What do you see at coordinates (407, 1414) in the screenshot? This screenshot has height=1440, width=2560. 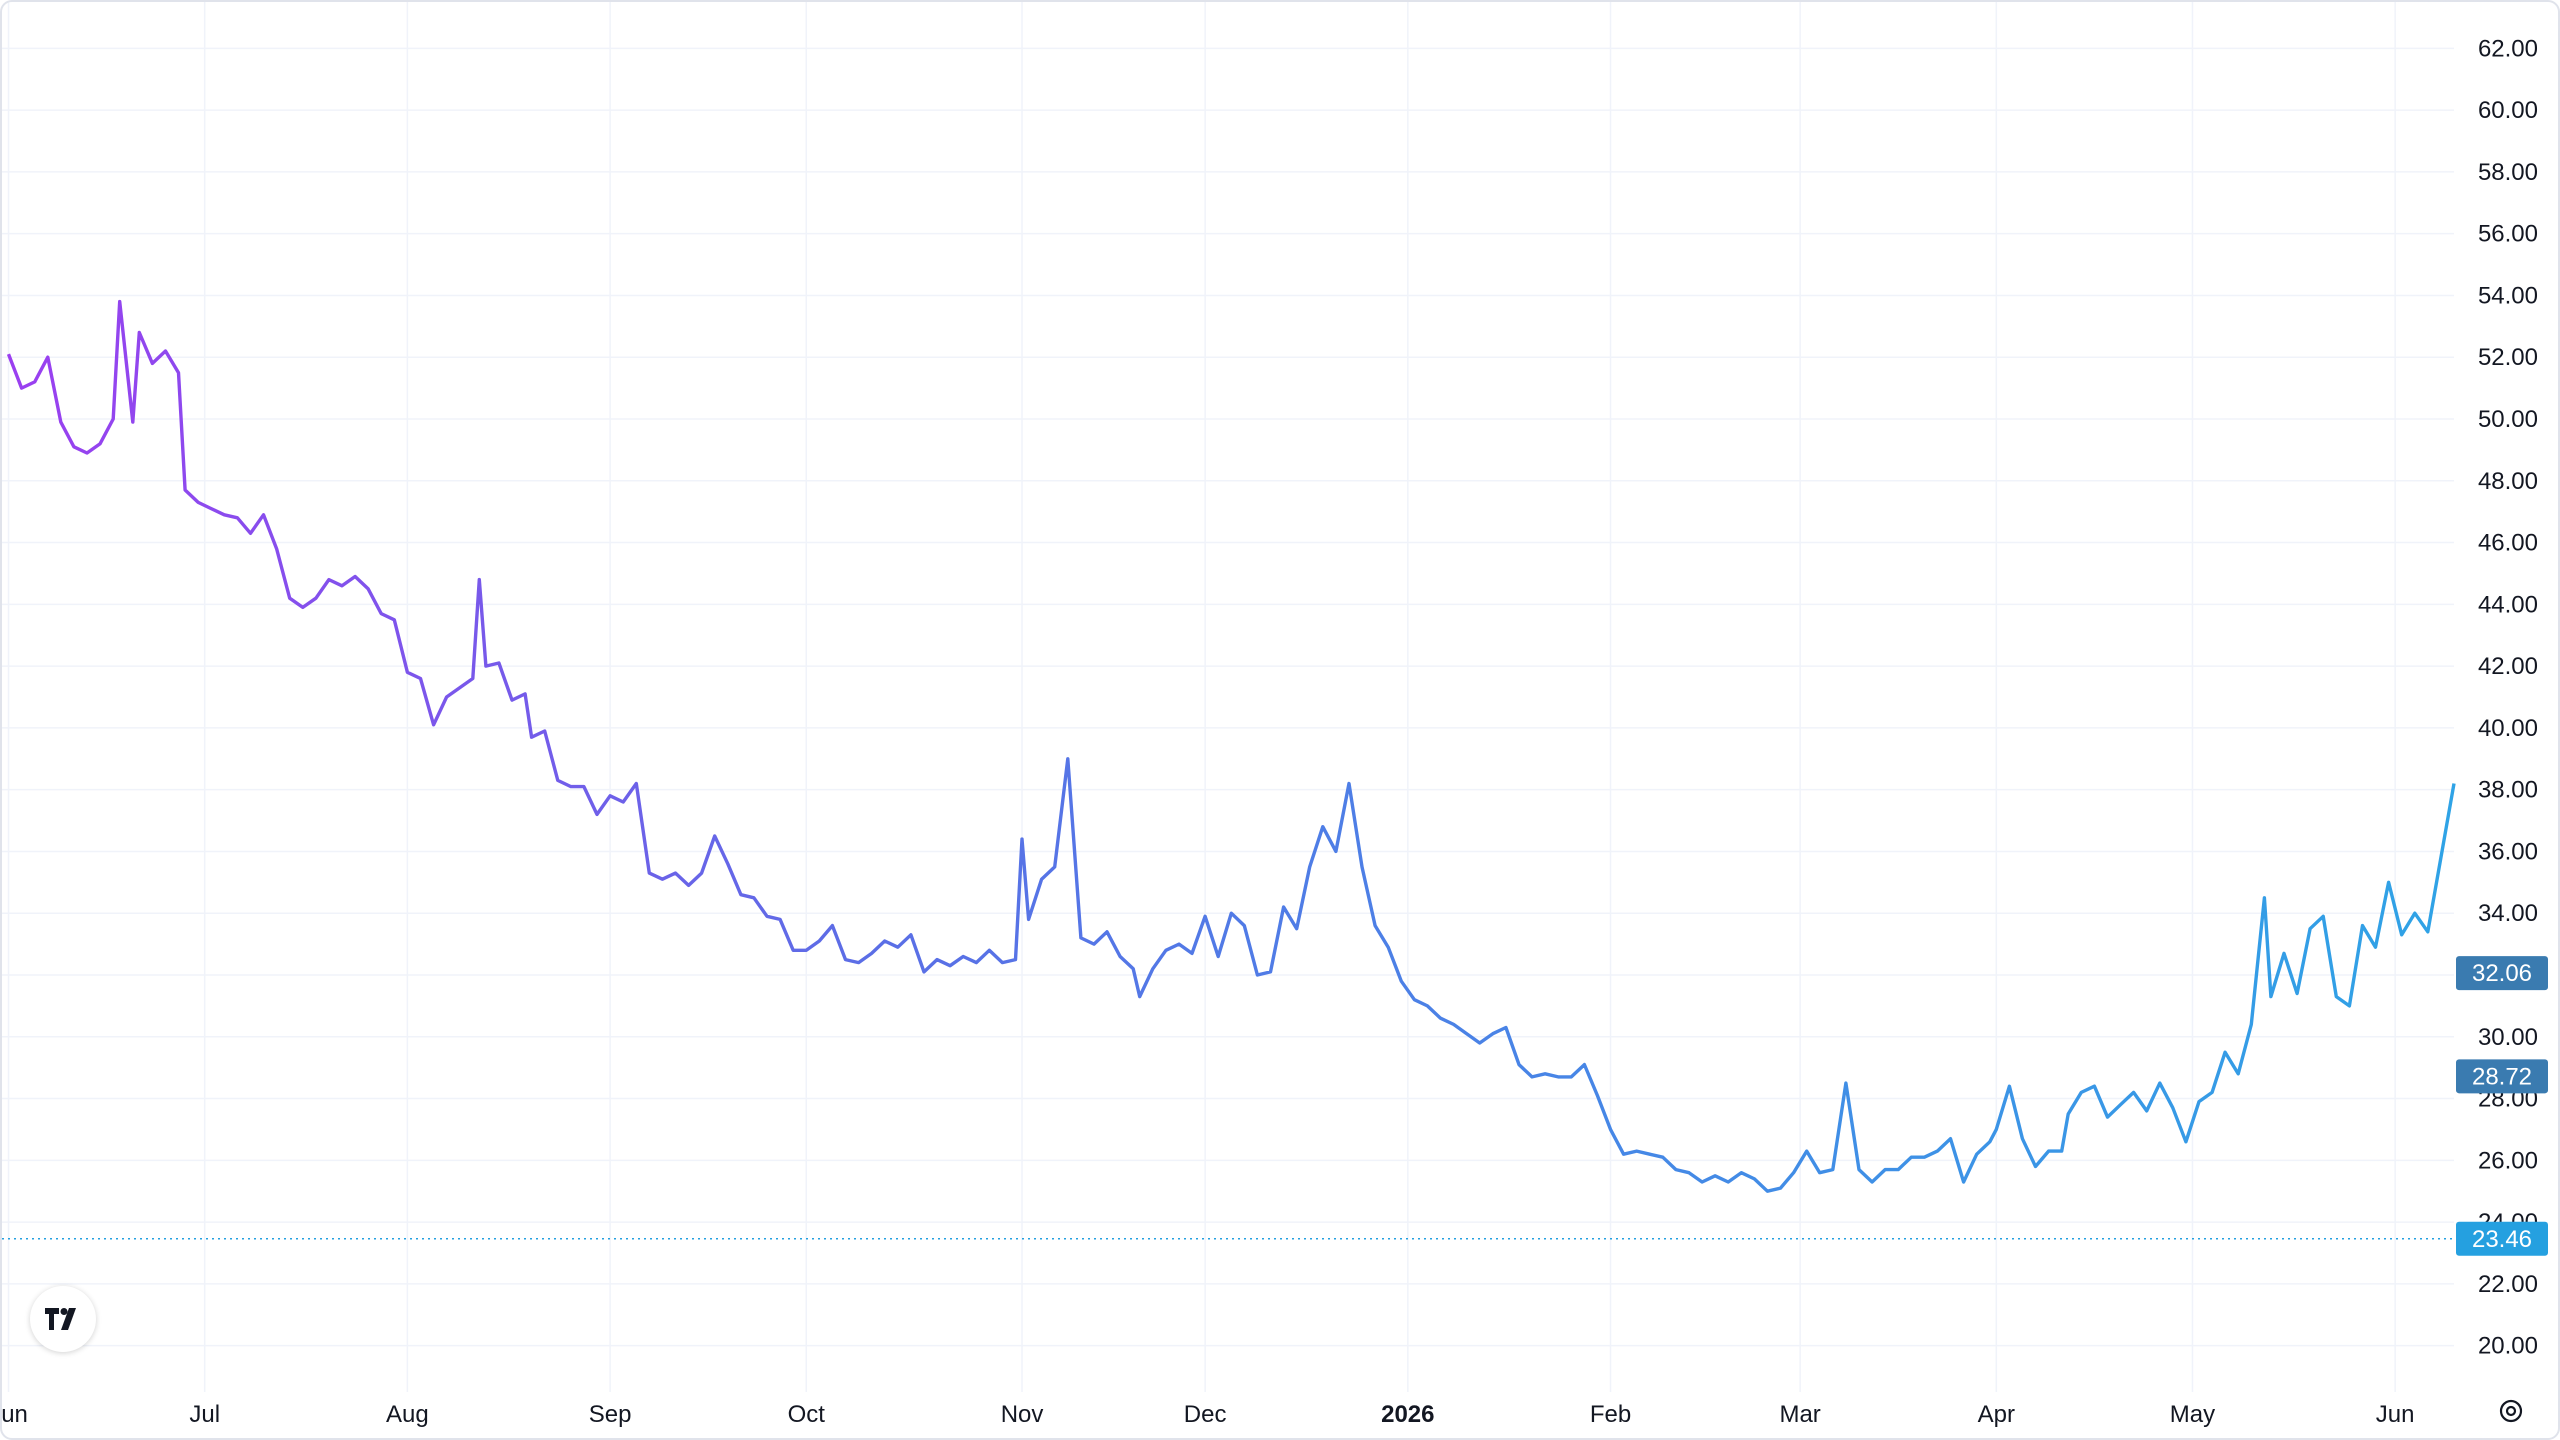 I see `x-tick-label: Aug` at bounding box center [407, 1414].